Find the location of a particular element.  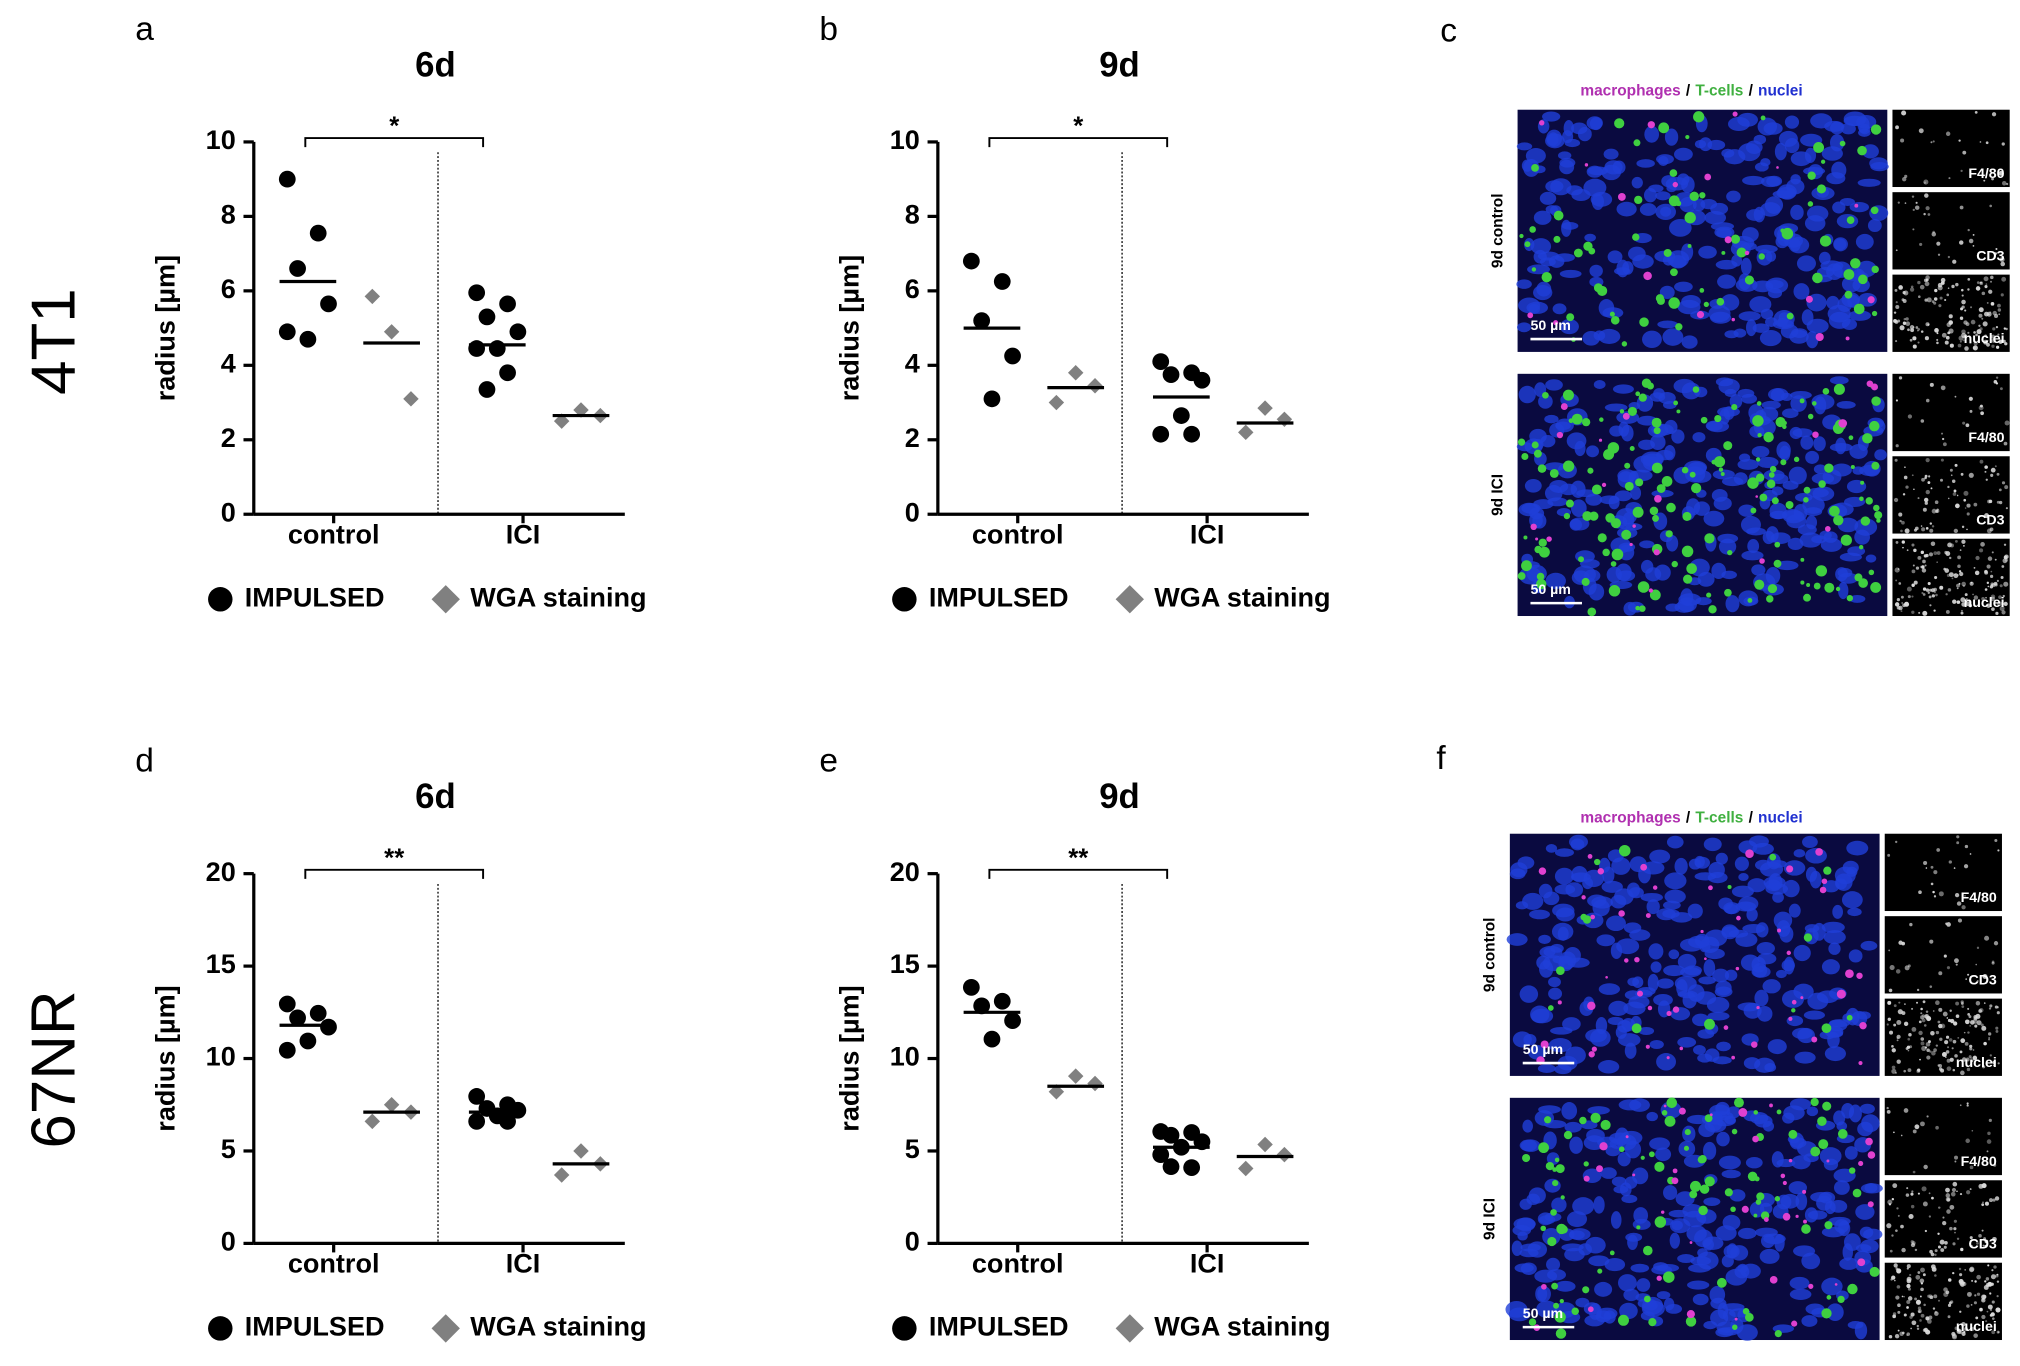

significance-label: ** is located at coordinates (1078, 858).